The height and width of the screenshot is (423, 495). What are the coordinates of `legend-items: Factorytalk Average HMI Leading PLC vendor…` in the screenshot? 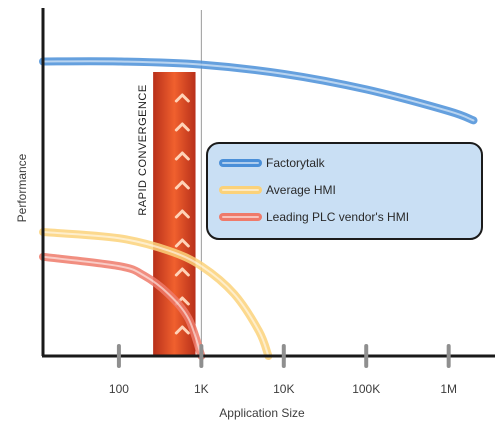 It's located at (314, 190).